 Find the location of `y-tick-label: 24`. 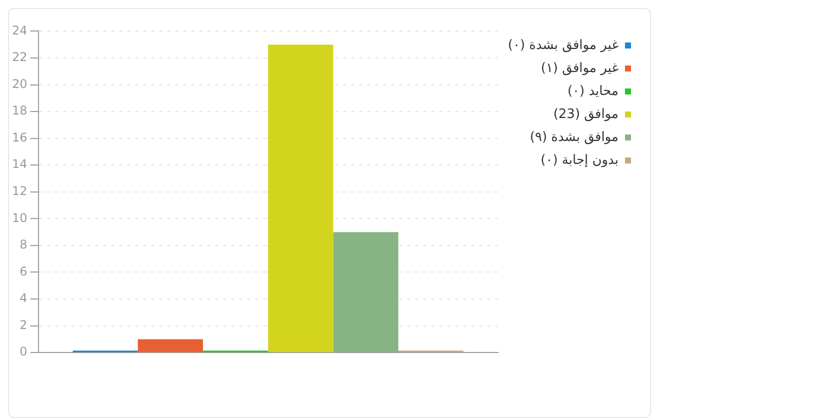

y-tick-label: 24 is located at coordinates (20, 30).